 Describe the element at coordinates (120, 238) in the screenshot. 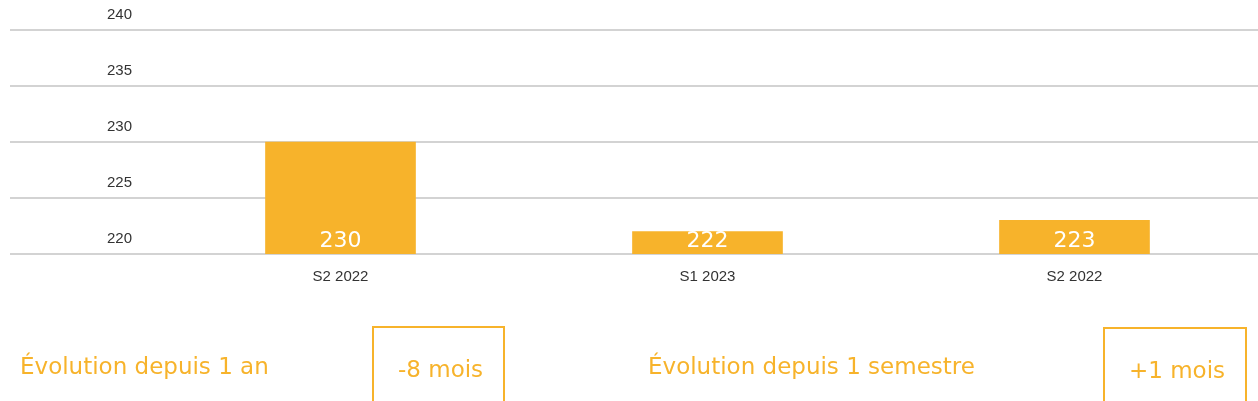

I see `y-tick-label: 220` at that location.